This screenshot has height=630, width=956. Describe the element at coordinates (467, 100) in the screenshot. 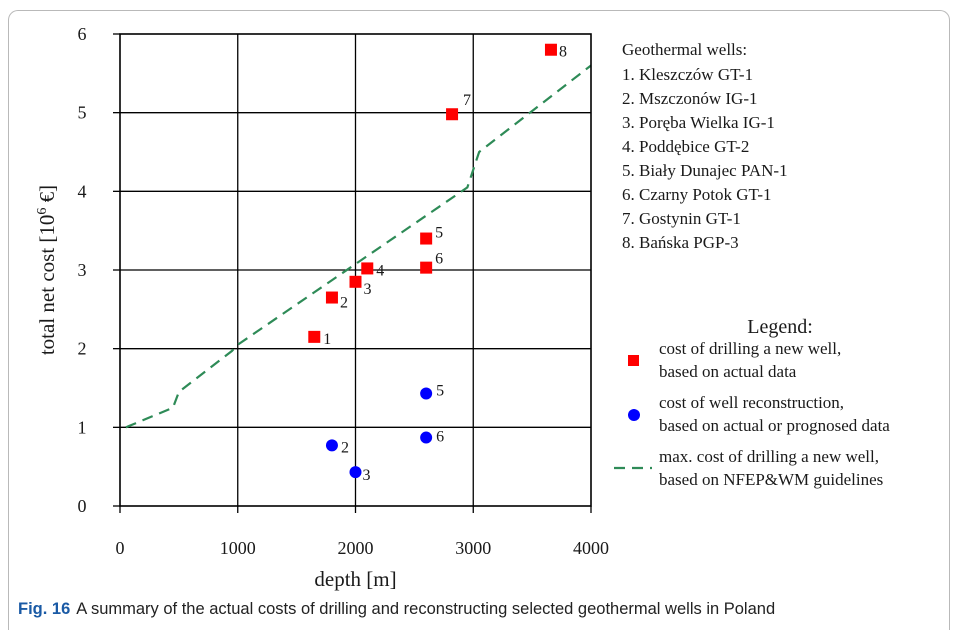

I see `point-label: 7` at that location.